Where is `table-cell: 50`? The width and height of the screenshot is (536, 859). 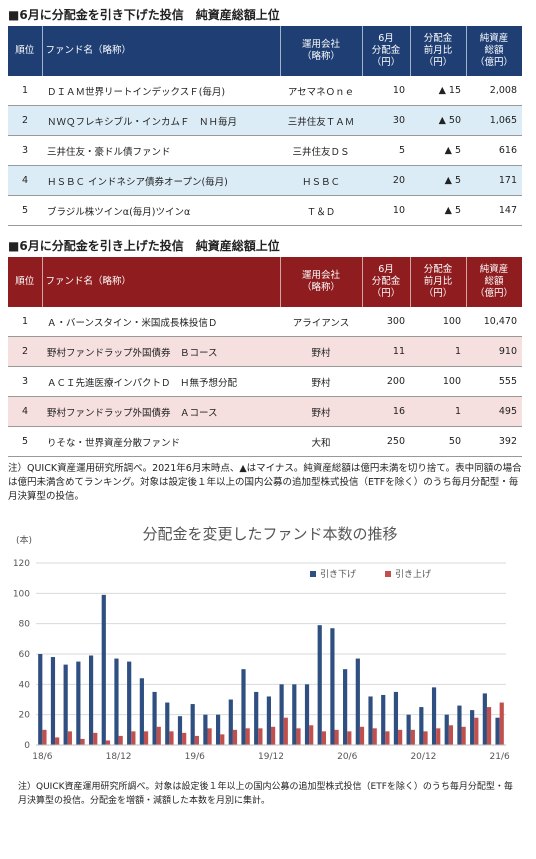
table-cell: 50 is located at coordinates (438, 441).